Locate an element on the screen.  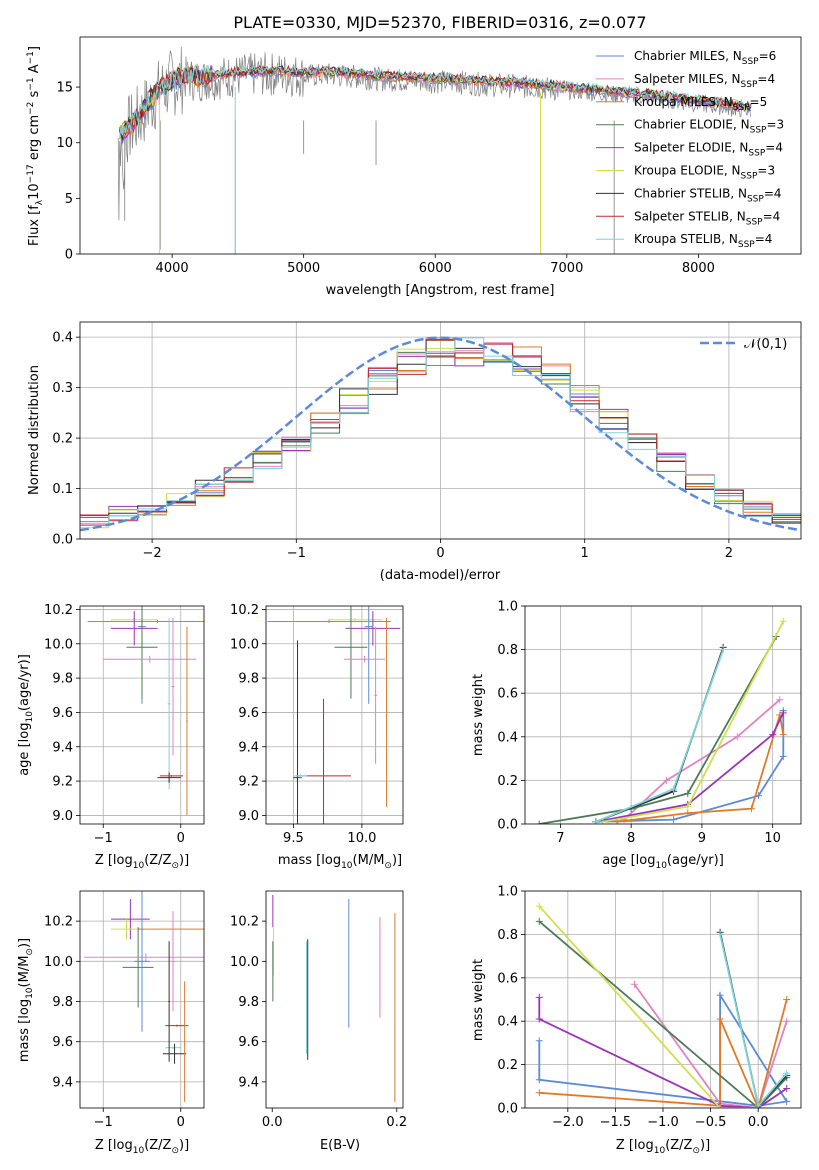
y-tick-label: 0 is located at coordinates (69, 255).